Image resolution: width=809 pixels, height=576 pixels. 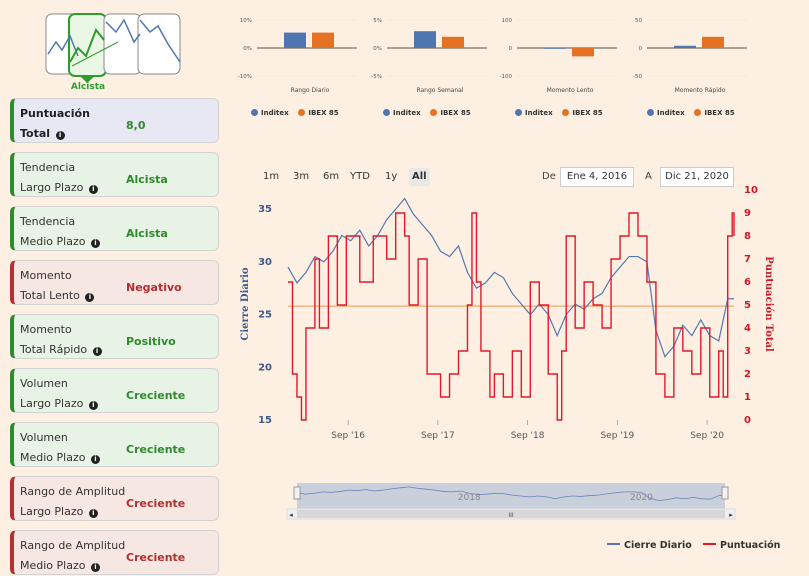 I want to click on mini-tick-label: 100, so click(x=507, y=21).